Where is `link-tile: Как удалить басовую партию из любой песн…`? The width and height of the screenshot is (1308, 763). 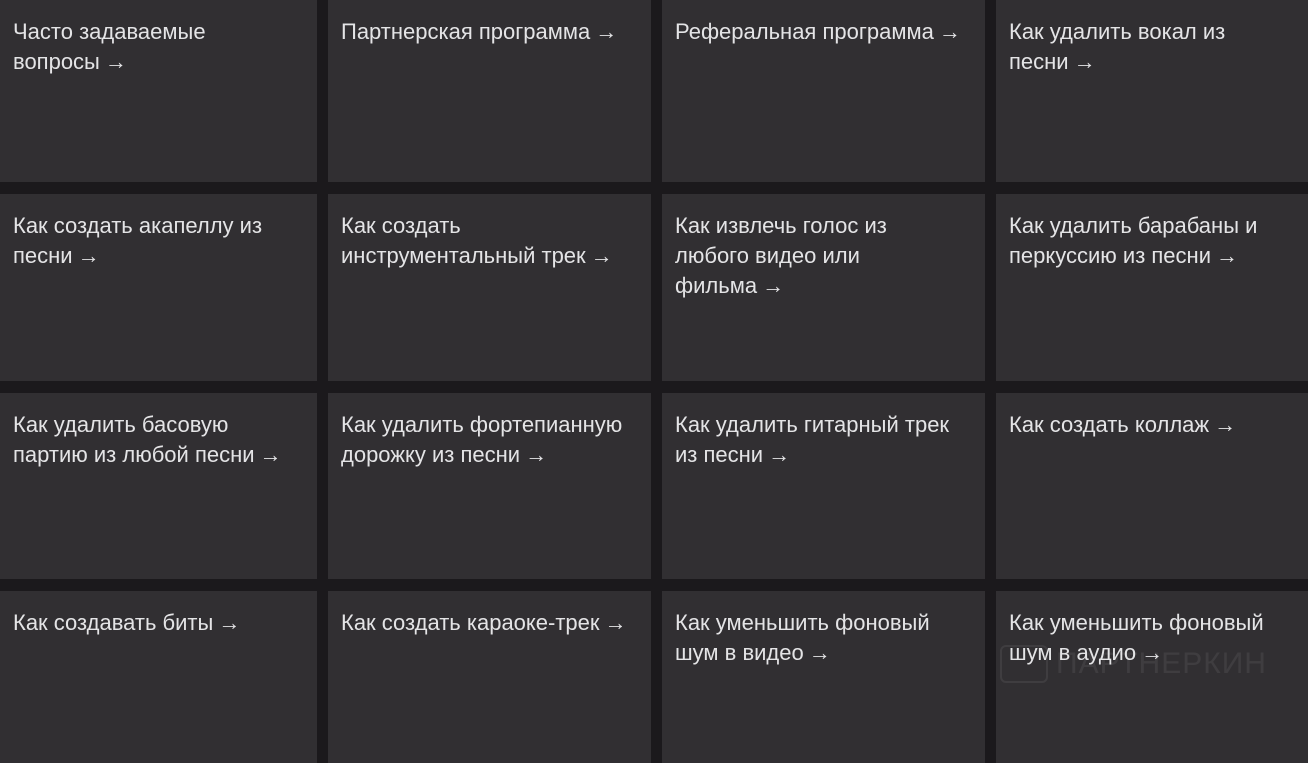
link-tile: Как удалить басовую партию из любой песн… is located at coordinates (158, 486).